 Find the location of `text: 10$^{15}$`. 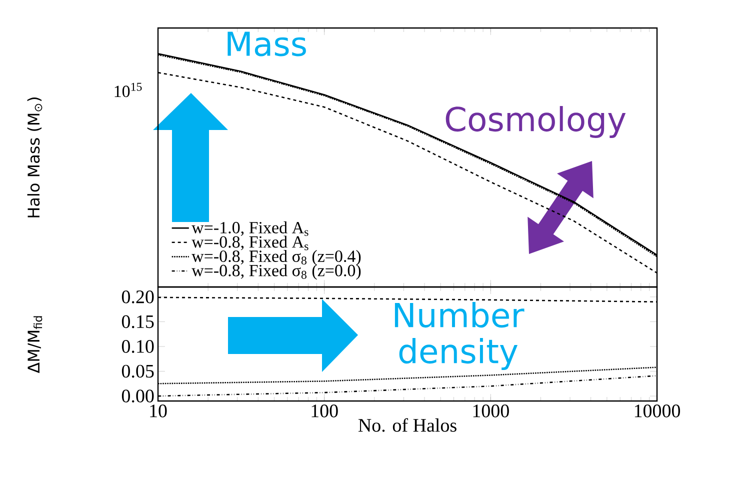

text: 10$^{15}$ is located at coordinates (128, 90).